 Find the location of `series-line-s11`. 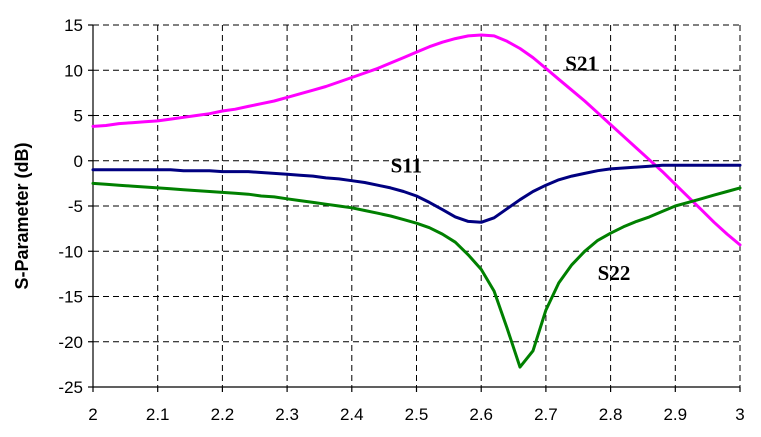

series-line-s11 is located at coordinates (416, 193).